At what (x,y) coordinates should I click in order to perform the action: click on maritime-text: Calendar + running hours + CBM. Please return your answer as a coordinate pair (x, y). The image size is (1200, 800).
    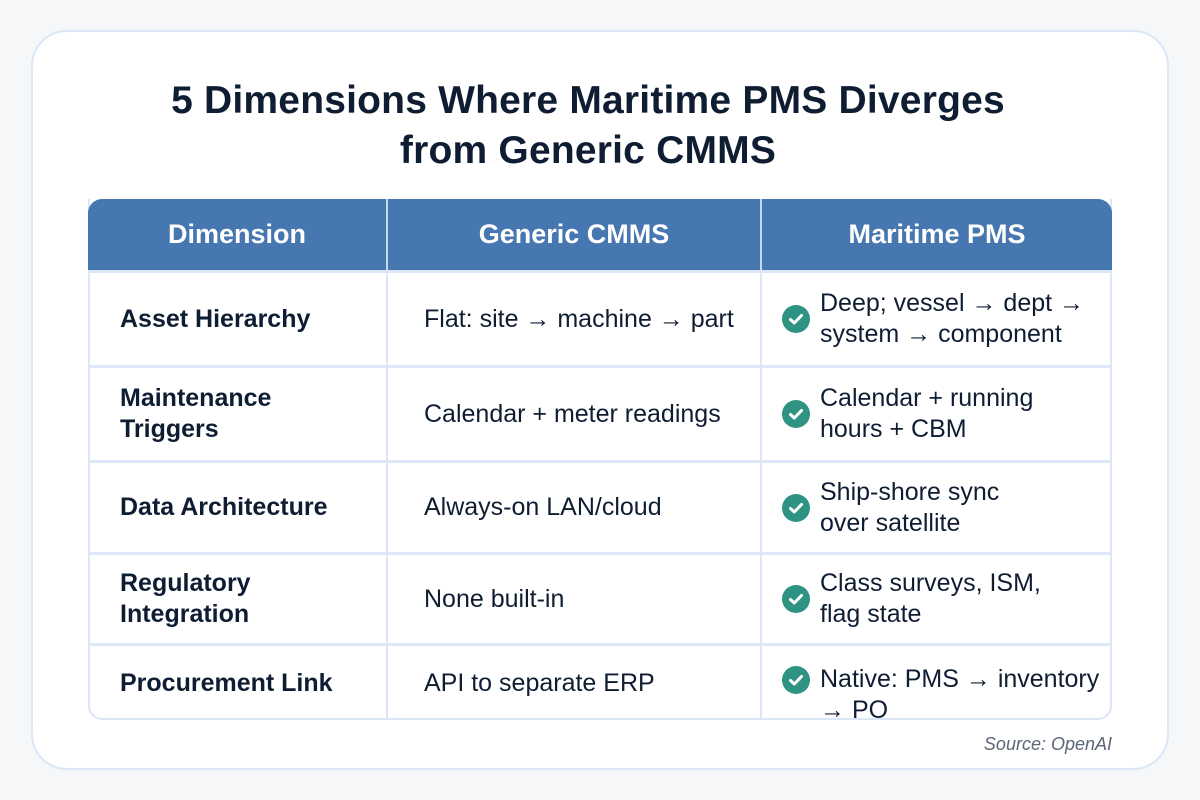
    Looking at the image, I should click on (927, 413).